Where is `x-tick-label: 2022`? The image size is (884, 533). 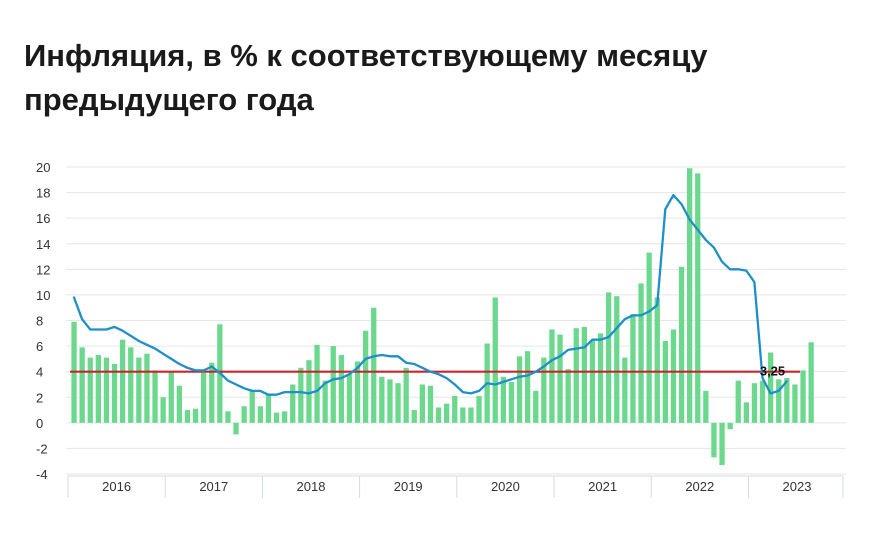
x-tick-label: 2022 is located at coordinates (699, 486).